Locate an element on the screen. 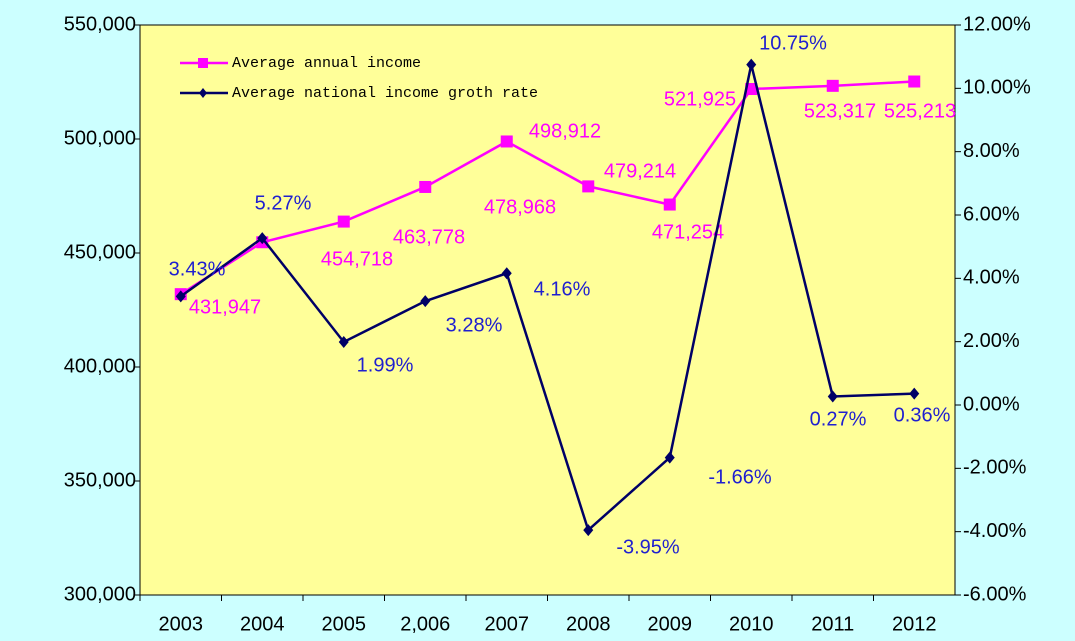 The image size is (1075, 641). y2-tick-label: 10.00% is located at coordinates (997, 88).